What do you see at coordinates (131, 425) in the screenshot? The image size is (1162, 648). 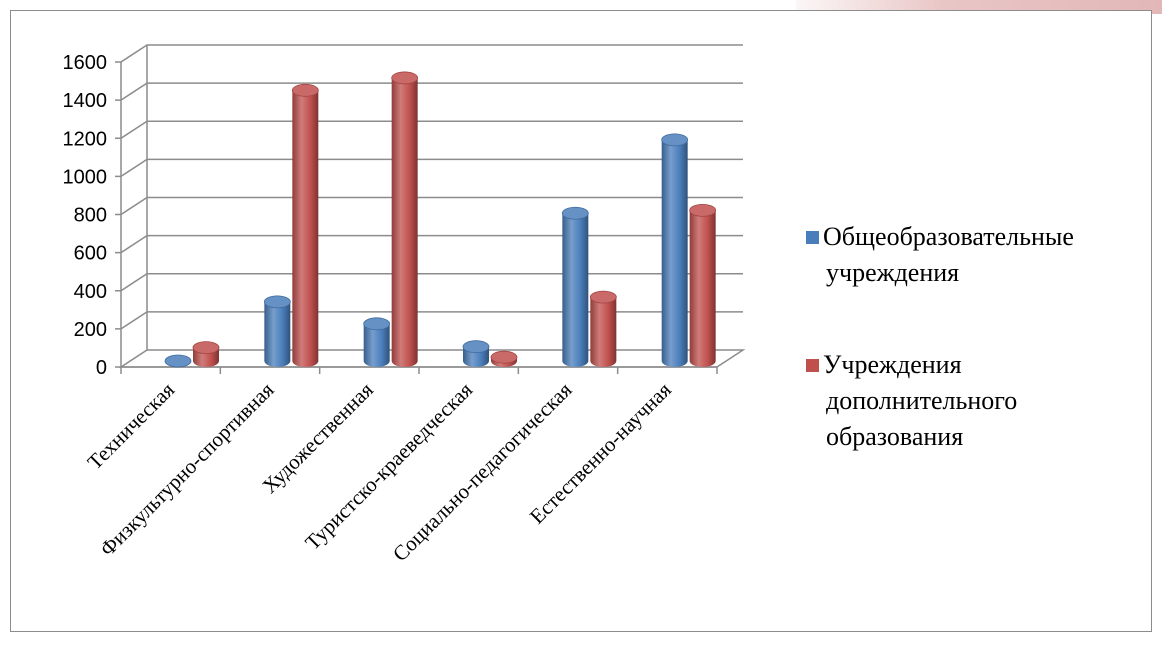 I see `category-label: Техническая` at bounding box center [131, 425].